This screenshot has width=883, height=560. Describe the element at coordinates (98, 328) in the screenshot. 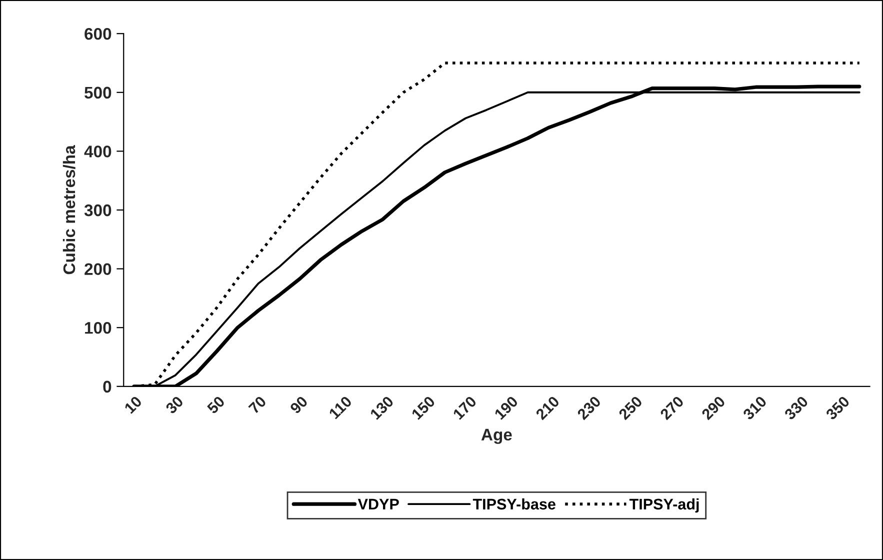

I see `y-tick-label: 100` at that location.